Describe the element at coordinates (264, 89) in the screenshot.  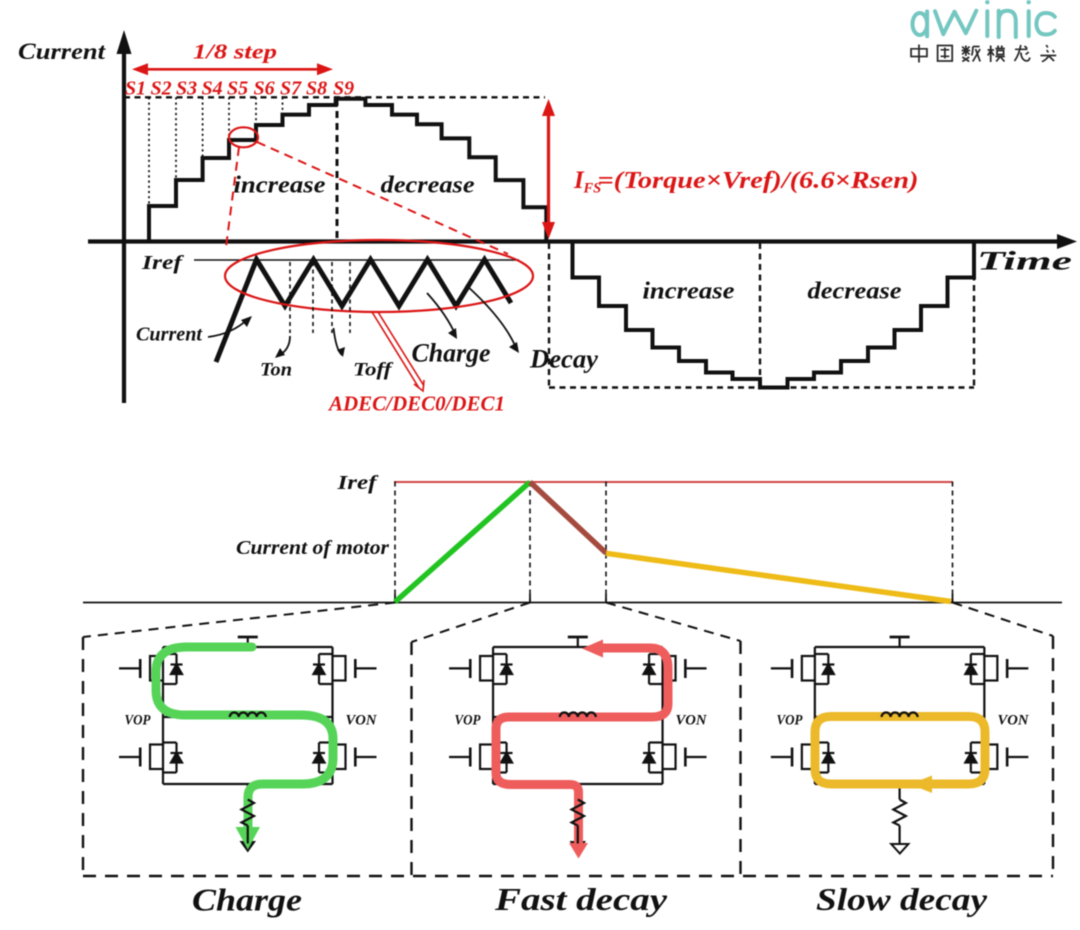
I see `svg-text: S6` at that location.